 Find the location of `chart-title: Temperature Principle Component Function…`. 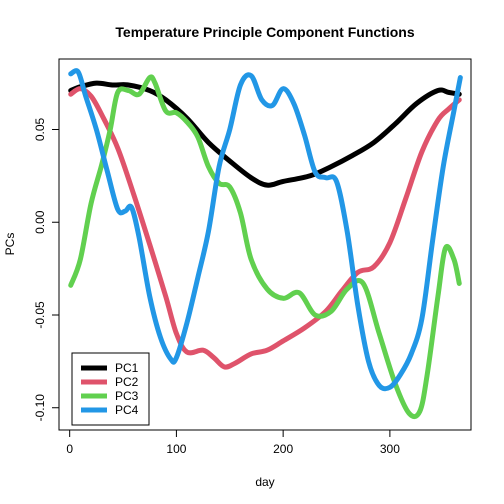

chart-title: Temperature Principle Component Function… is located at coordinates (264, 32).